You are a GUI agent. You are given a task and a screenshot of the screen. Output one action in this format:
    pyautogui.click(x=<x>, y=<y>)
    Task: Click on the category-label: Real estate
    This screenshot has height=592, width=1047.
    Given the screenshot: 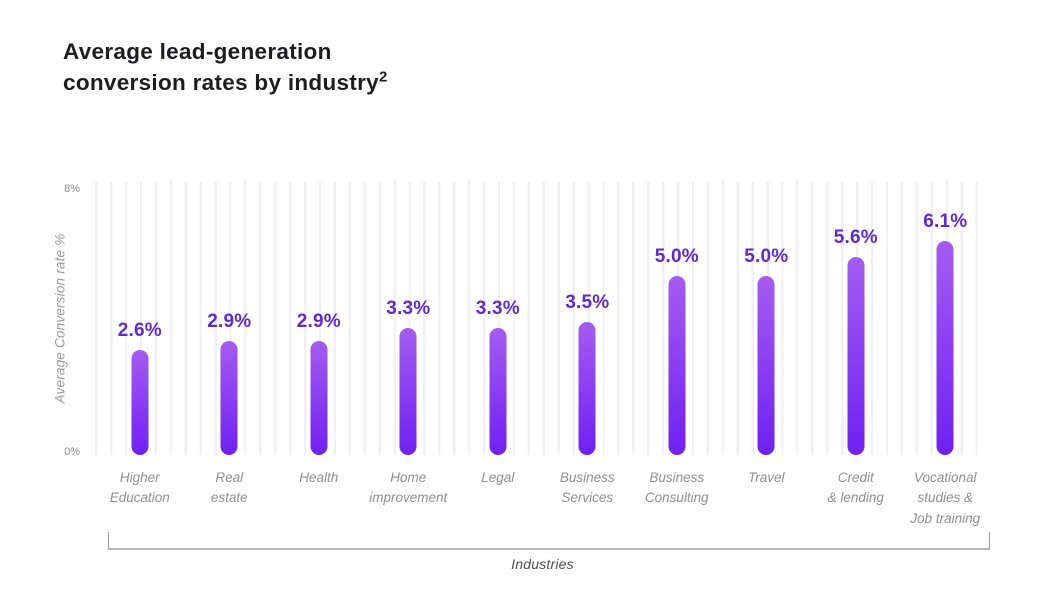 What is the action you would take?
    pyautogui.click(x=229, y=488)
    